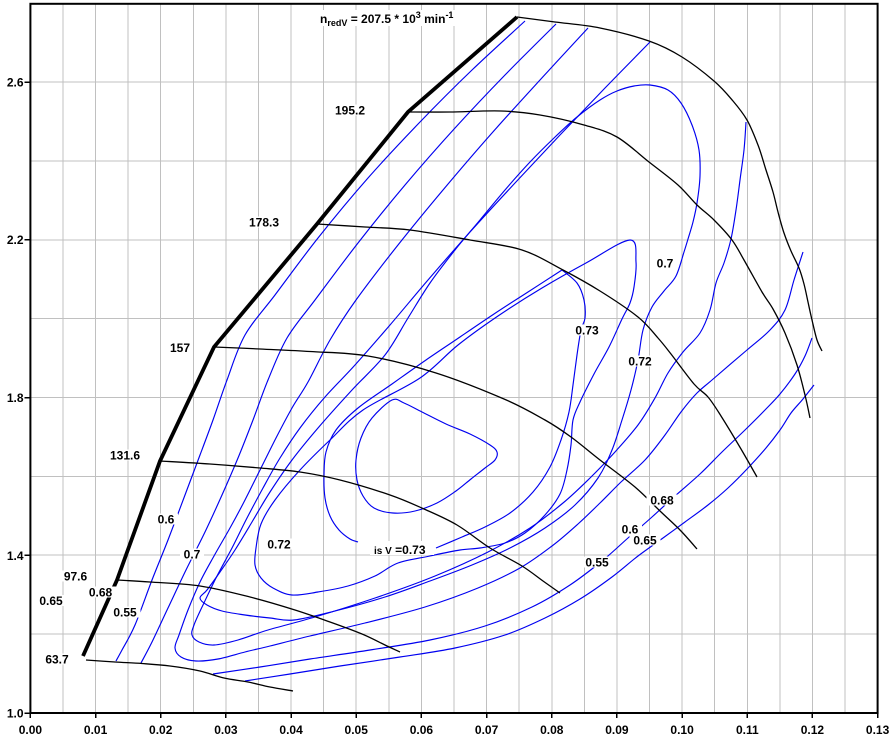 This screenshot has height=737, width=890. Describe the element at coordinates (57, 660) in the screenshot. I see `svg-text: 63.7` at that location.